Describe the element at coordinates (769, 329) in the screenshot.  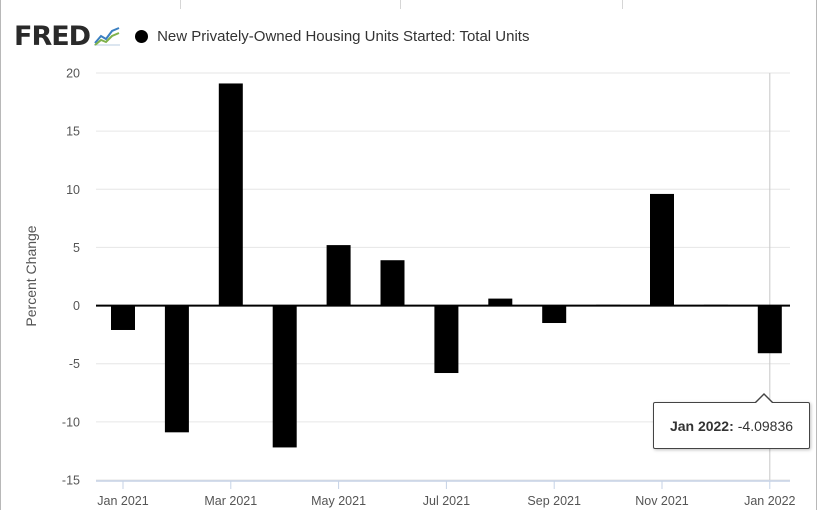
I see `bar-jan-2022` at that location.